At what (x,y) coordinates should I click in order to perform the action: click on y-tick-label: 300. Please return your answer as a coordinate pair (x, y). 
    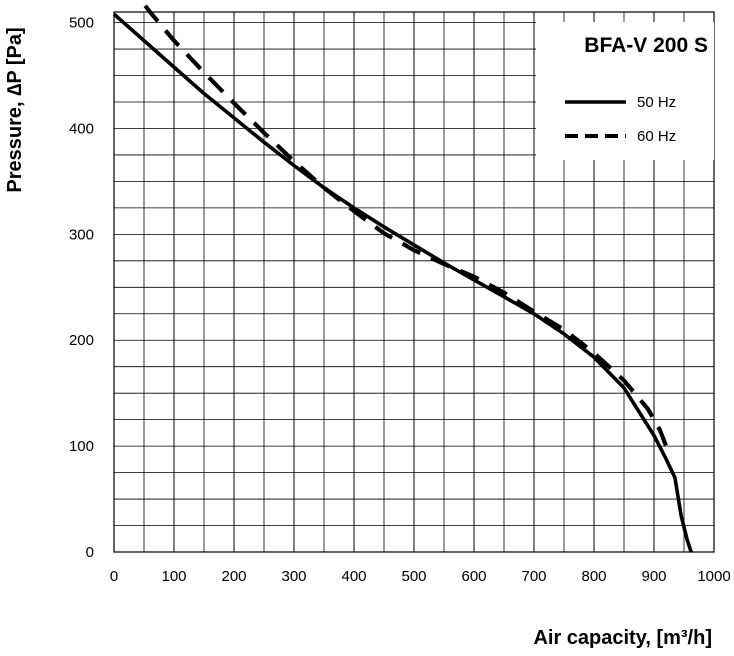
    Looking at the image, I should click on (81, 234).